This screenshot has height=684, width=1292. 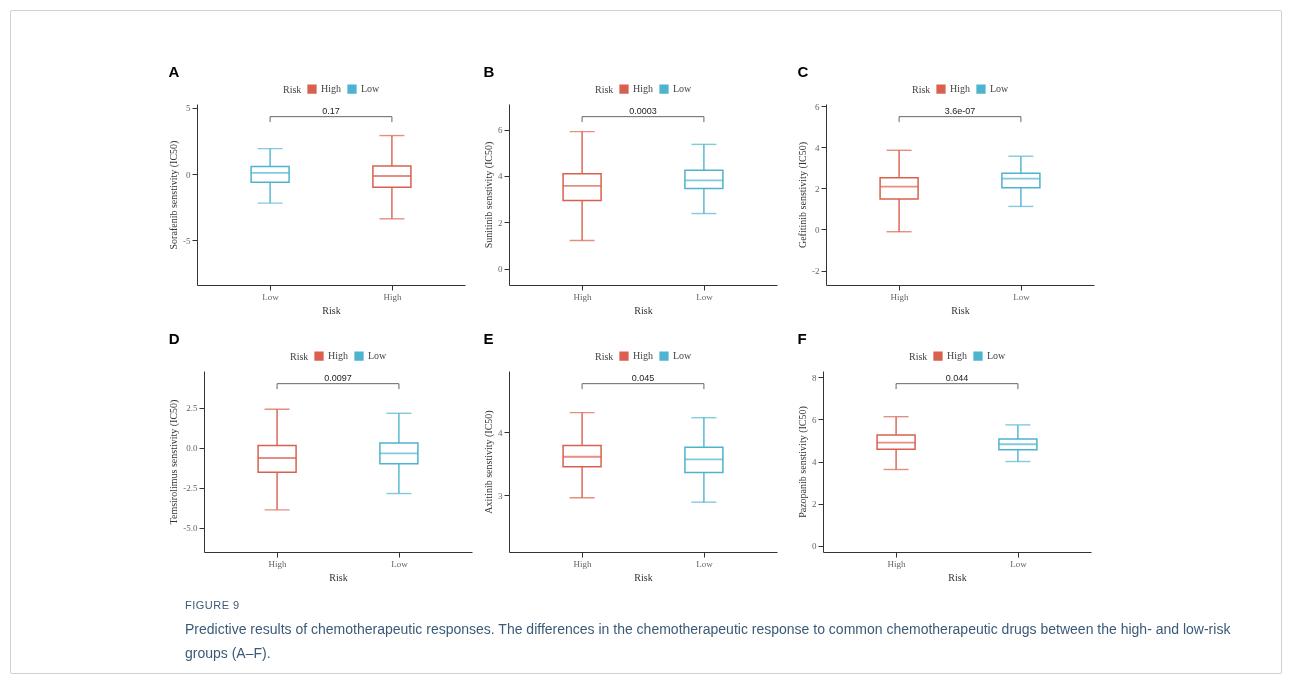 What do you see at coordinates (802, 338) in the screenshot?
I see `chart-title: F` at bounding box center [802, 338].